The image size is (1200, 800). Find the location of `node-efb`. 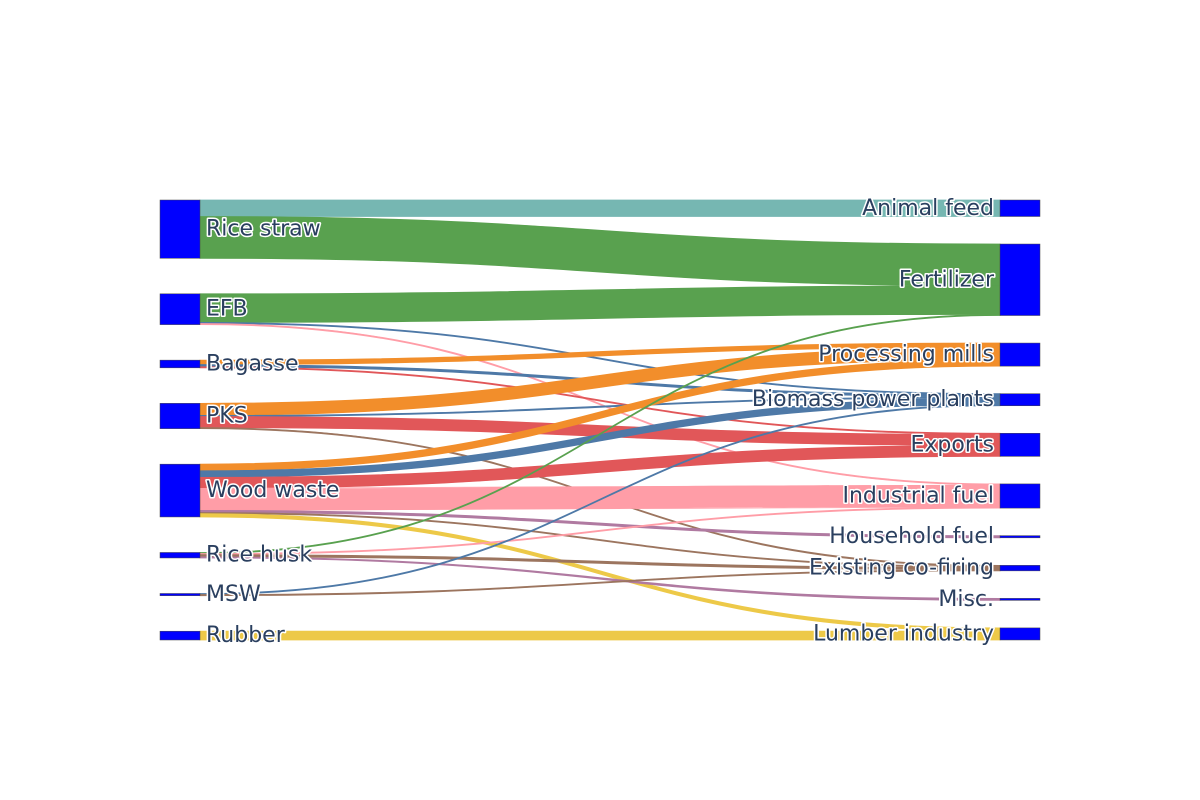

node-efb is located at coordinates (180, 309).